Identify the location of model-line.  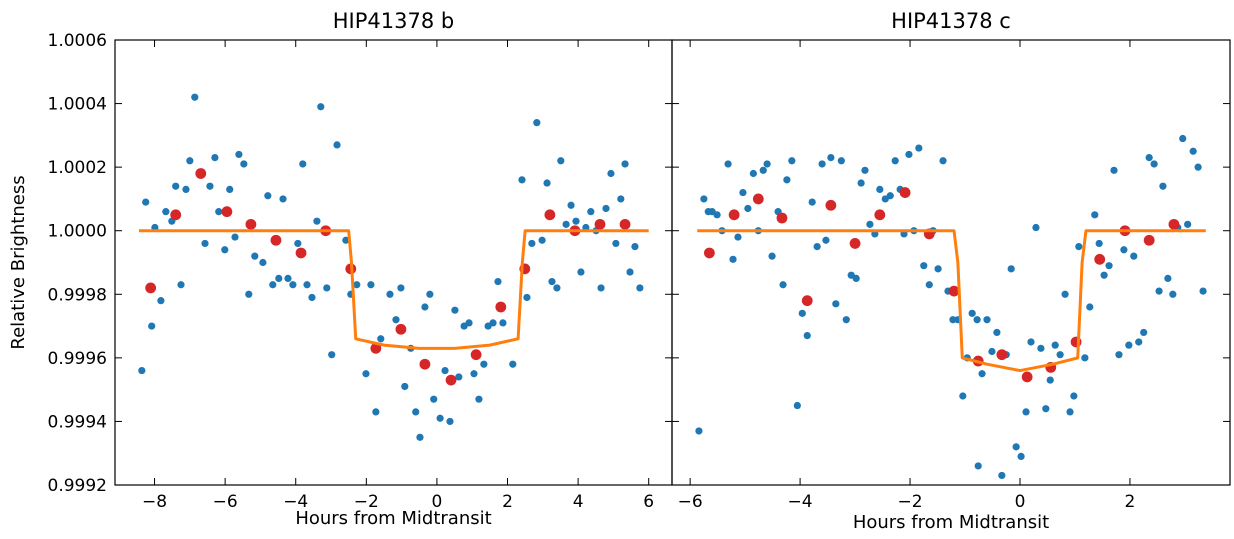
(951, 301).